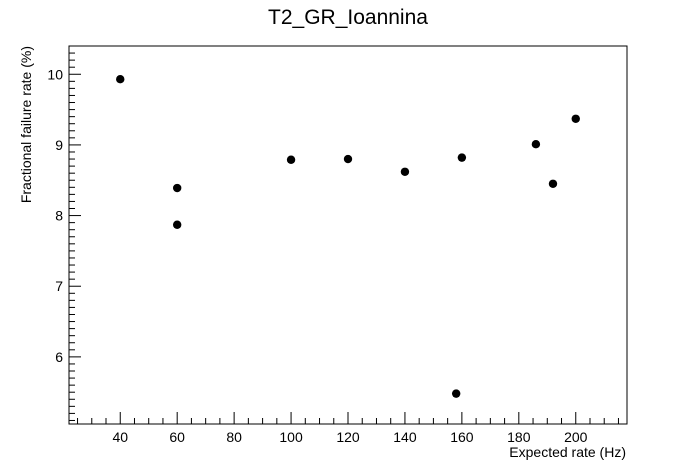 The width and height of the screenshot is (696, 472). I want to click on x-axis-ticks: 40 60 80 100 120 140 160 180 200, so click(350, 428).